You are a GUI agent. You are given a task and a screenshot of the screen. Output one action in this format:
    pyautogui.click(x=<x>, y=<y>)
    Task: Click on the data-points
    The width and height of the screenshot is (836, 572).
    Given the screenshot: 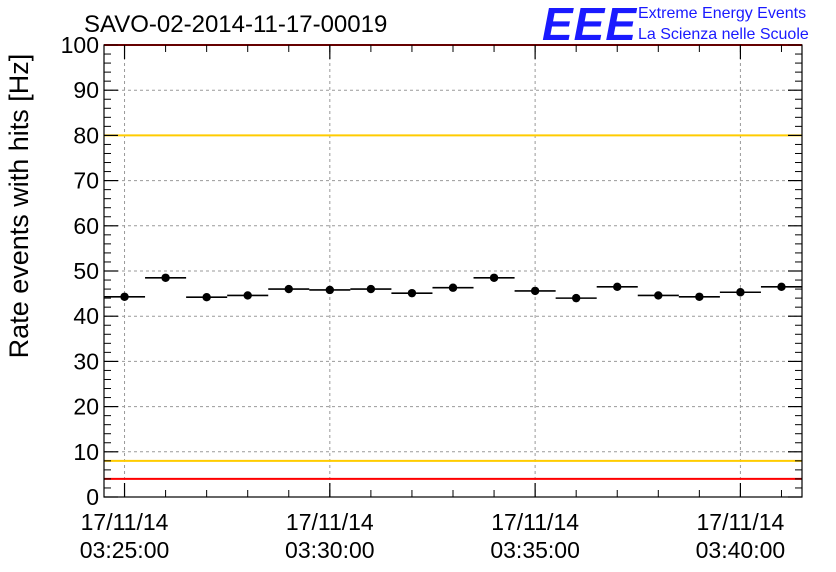 What is the action you would take?
    pyautogui.click(x=453, y=288)
    